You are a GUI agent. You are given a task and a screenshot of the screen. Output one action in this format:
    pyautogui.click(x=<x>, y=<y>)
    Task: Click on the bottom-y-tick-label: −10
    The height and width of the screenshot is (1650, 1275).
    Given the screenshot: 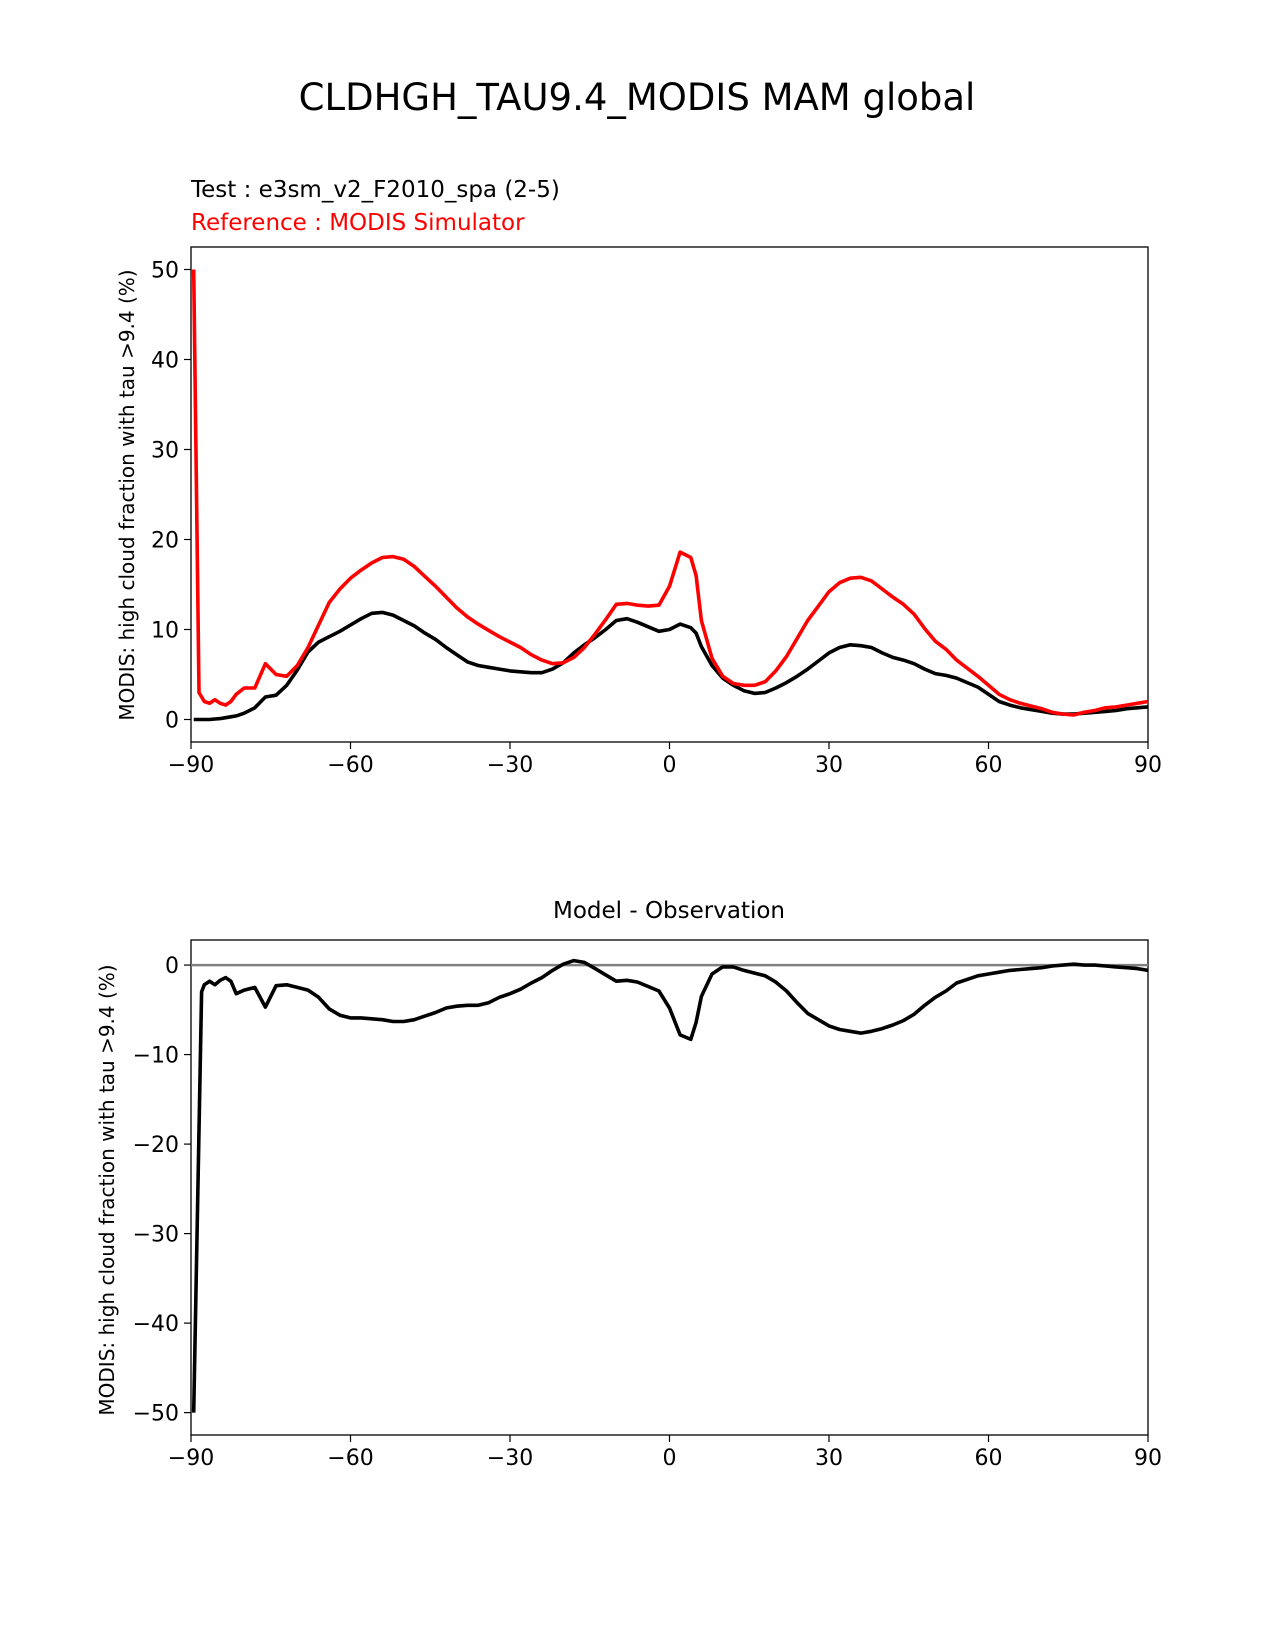 What is the action you would take?
    pyautogui.click(x=156, y=1056)
    